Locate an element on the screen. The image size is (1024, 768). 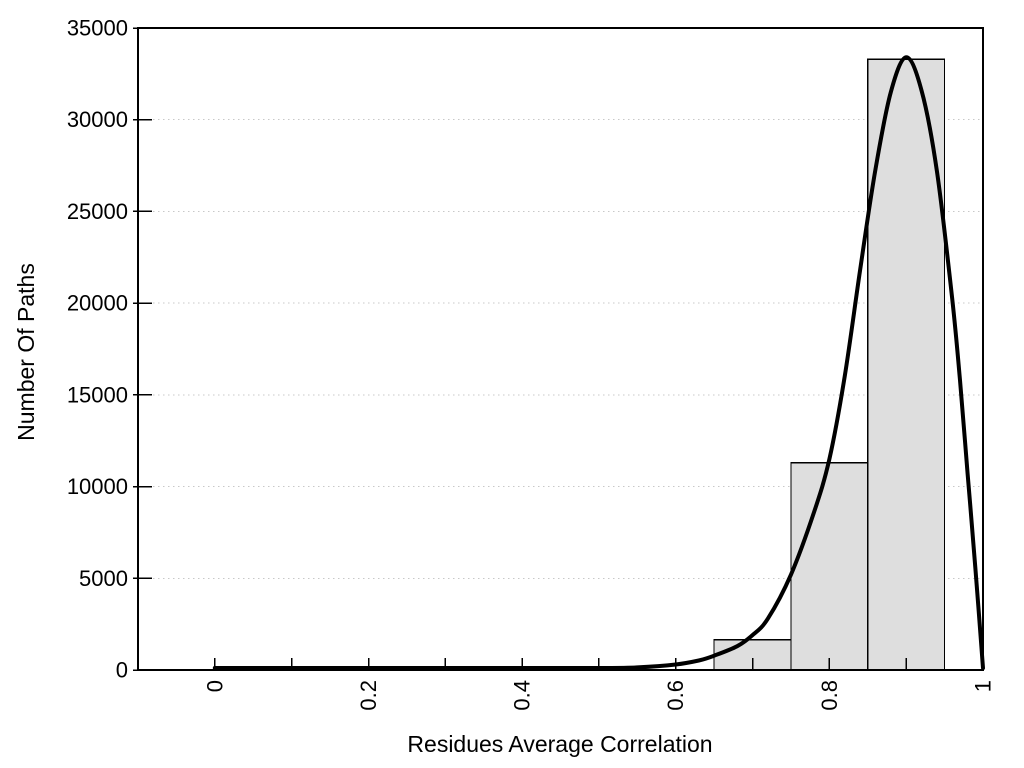
x-tick-label-0.6: 0.6 is located at coordinates (675, 695).